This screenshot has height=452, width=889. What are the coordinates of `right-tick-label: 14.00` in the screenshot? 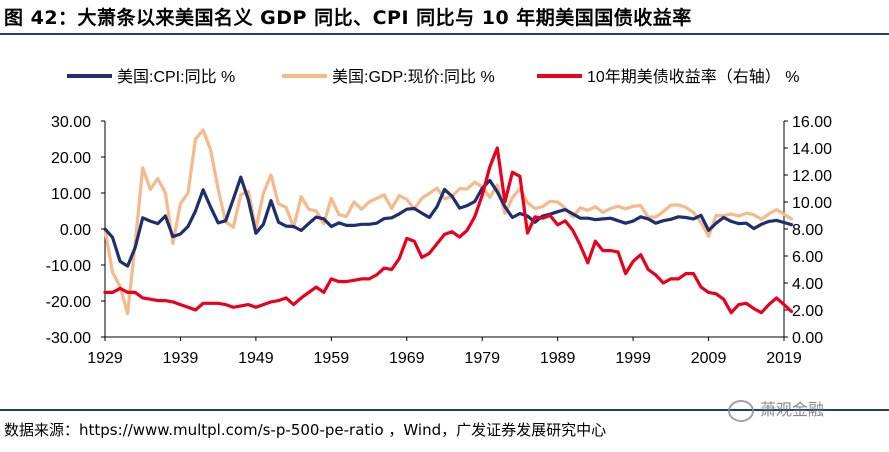 It's located at (812, 149).